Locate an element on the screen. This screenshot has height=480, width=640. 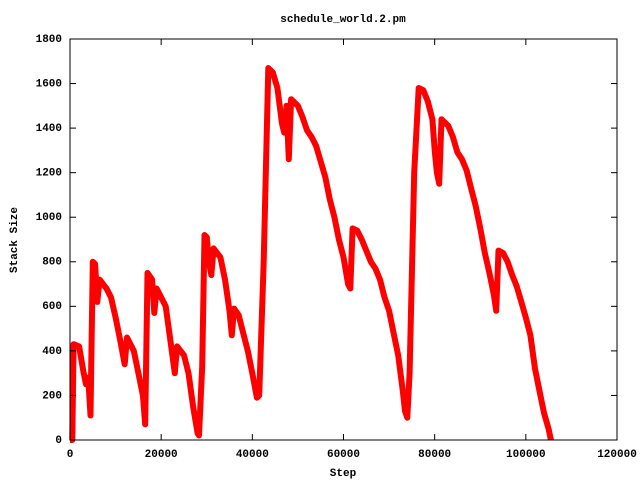
y-tick-label: 800 is located at coordinates (52, 263).